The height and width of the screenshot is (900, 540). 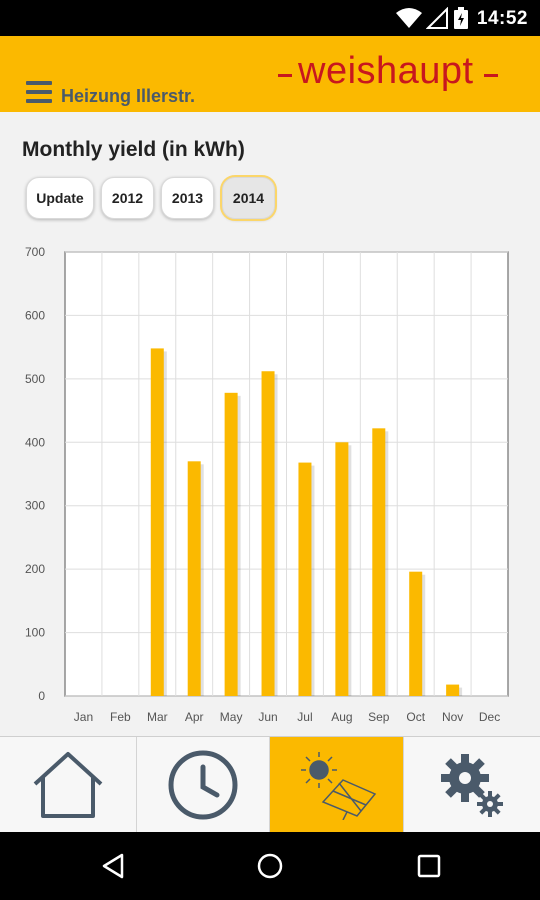 What do you see at coordinates (35, 506) in the screenshot?
I see `y-tick-label: 300` at bounding box center [35, 506].